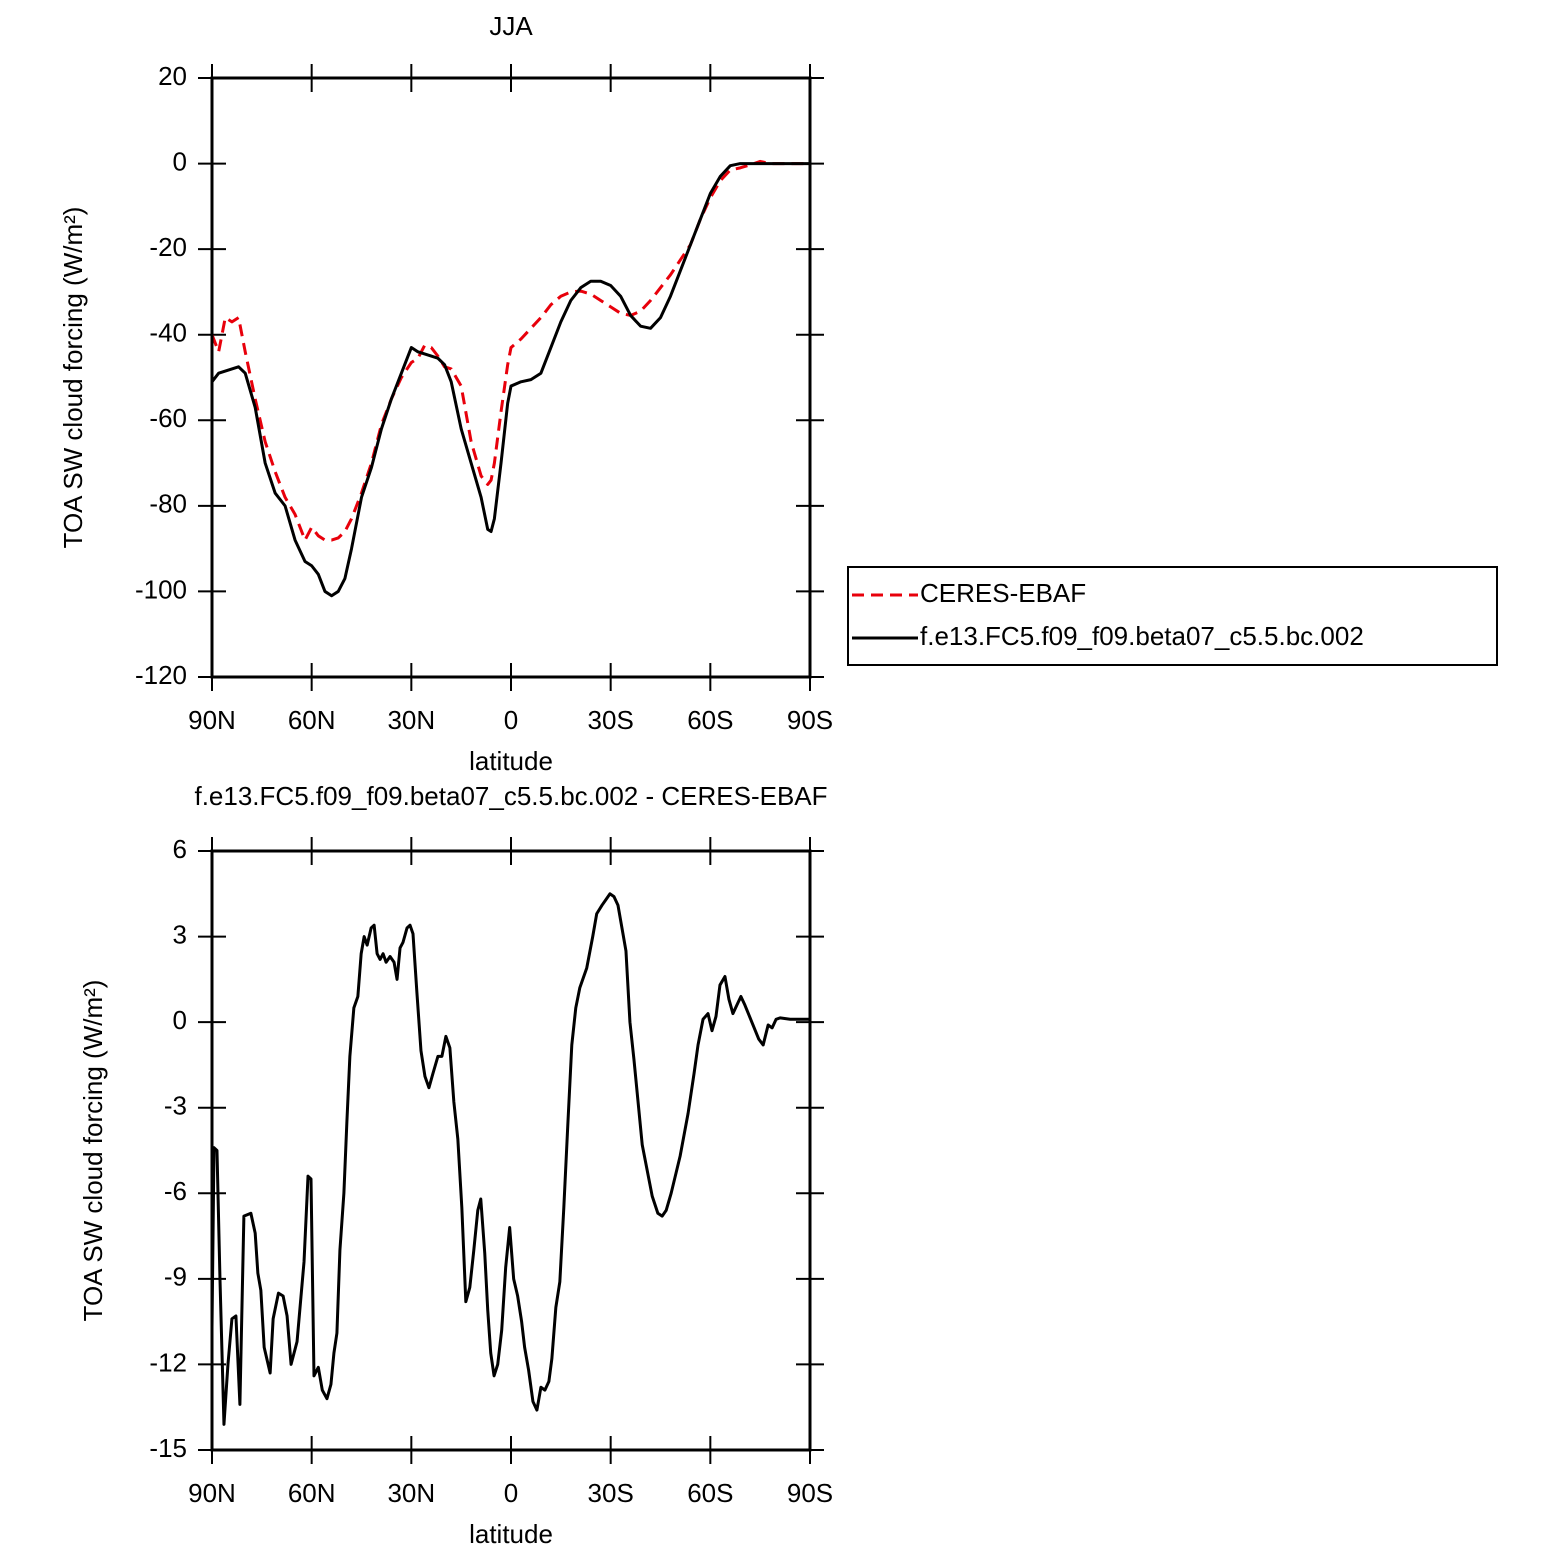 This screenshot has width=1555, height=1558. I want to click on y-tick-label: -100, so click(161, 589).